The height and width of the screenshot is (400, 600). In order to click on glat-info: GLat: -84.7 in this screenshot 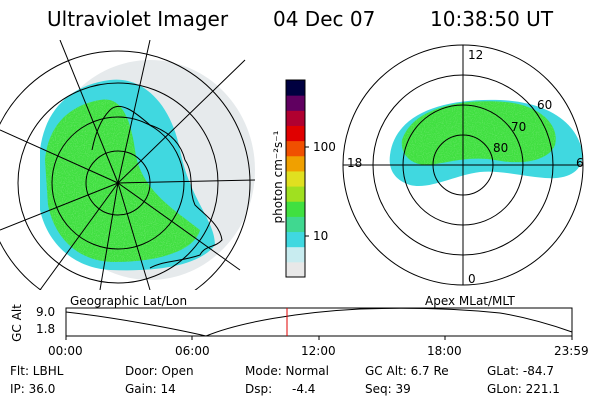, I will do `click(520, 371)`.